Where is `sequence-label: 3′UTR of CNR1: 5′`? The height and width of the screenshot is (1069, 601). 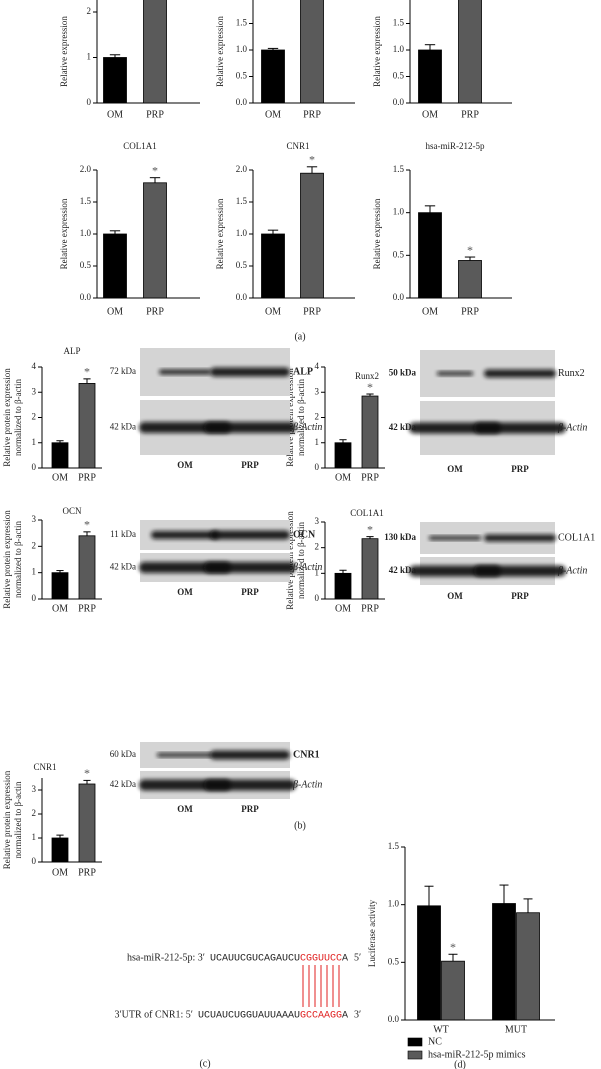 sequence-label: 3′UTR of CNR1: 5′ is located at coordinates (153, 1014).